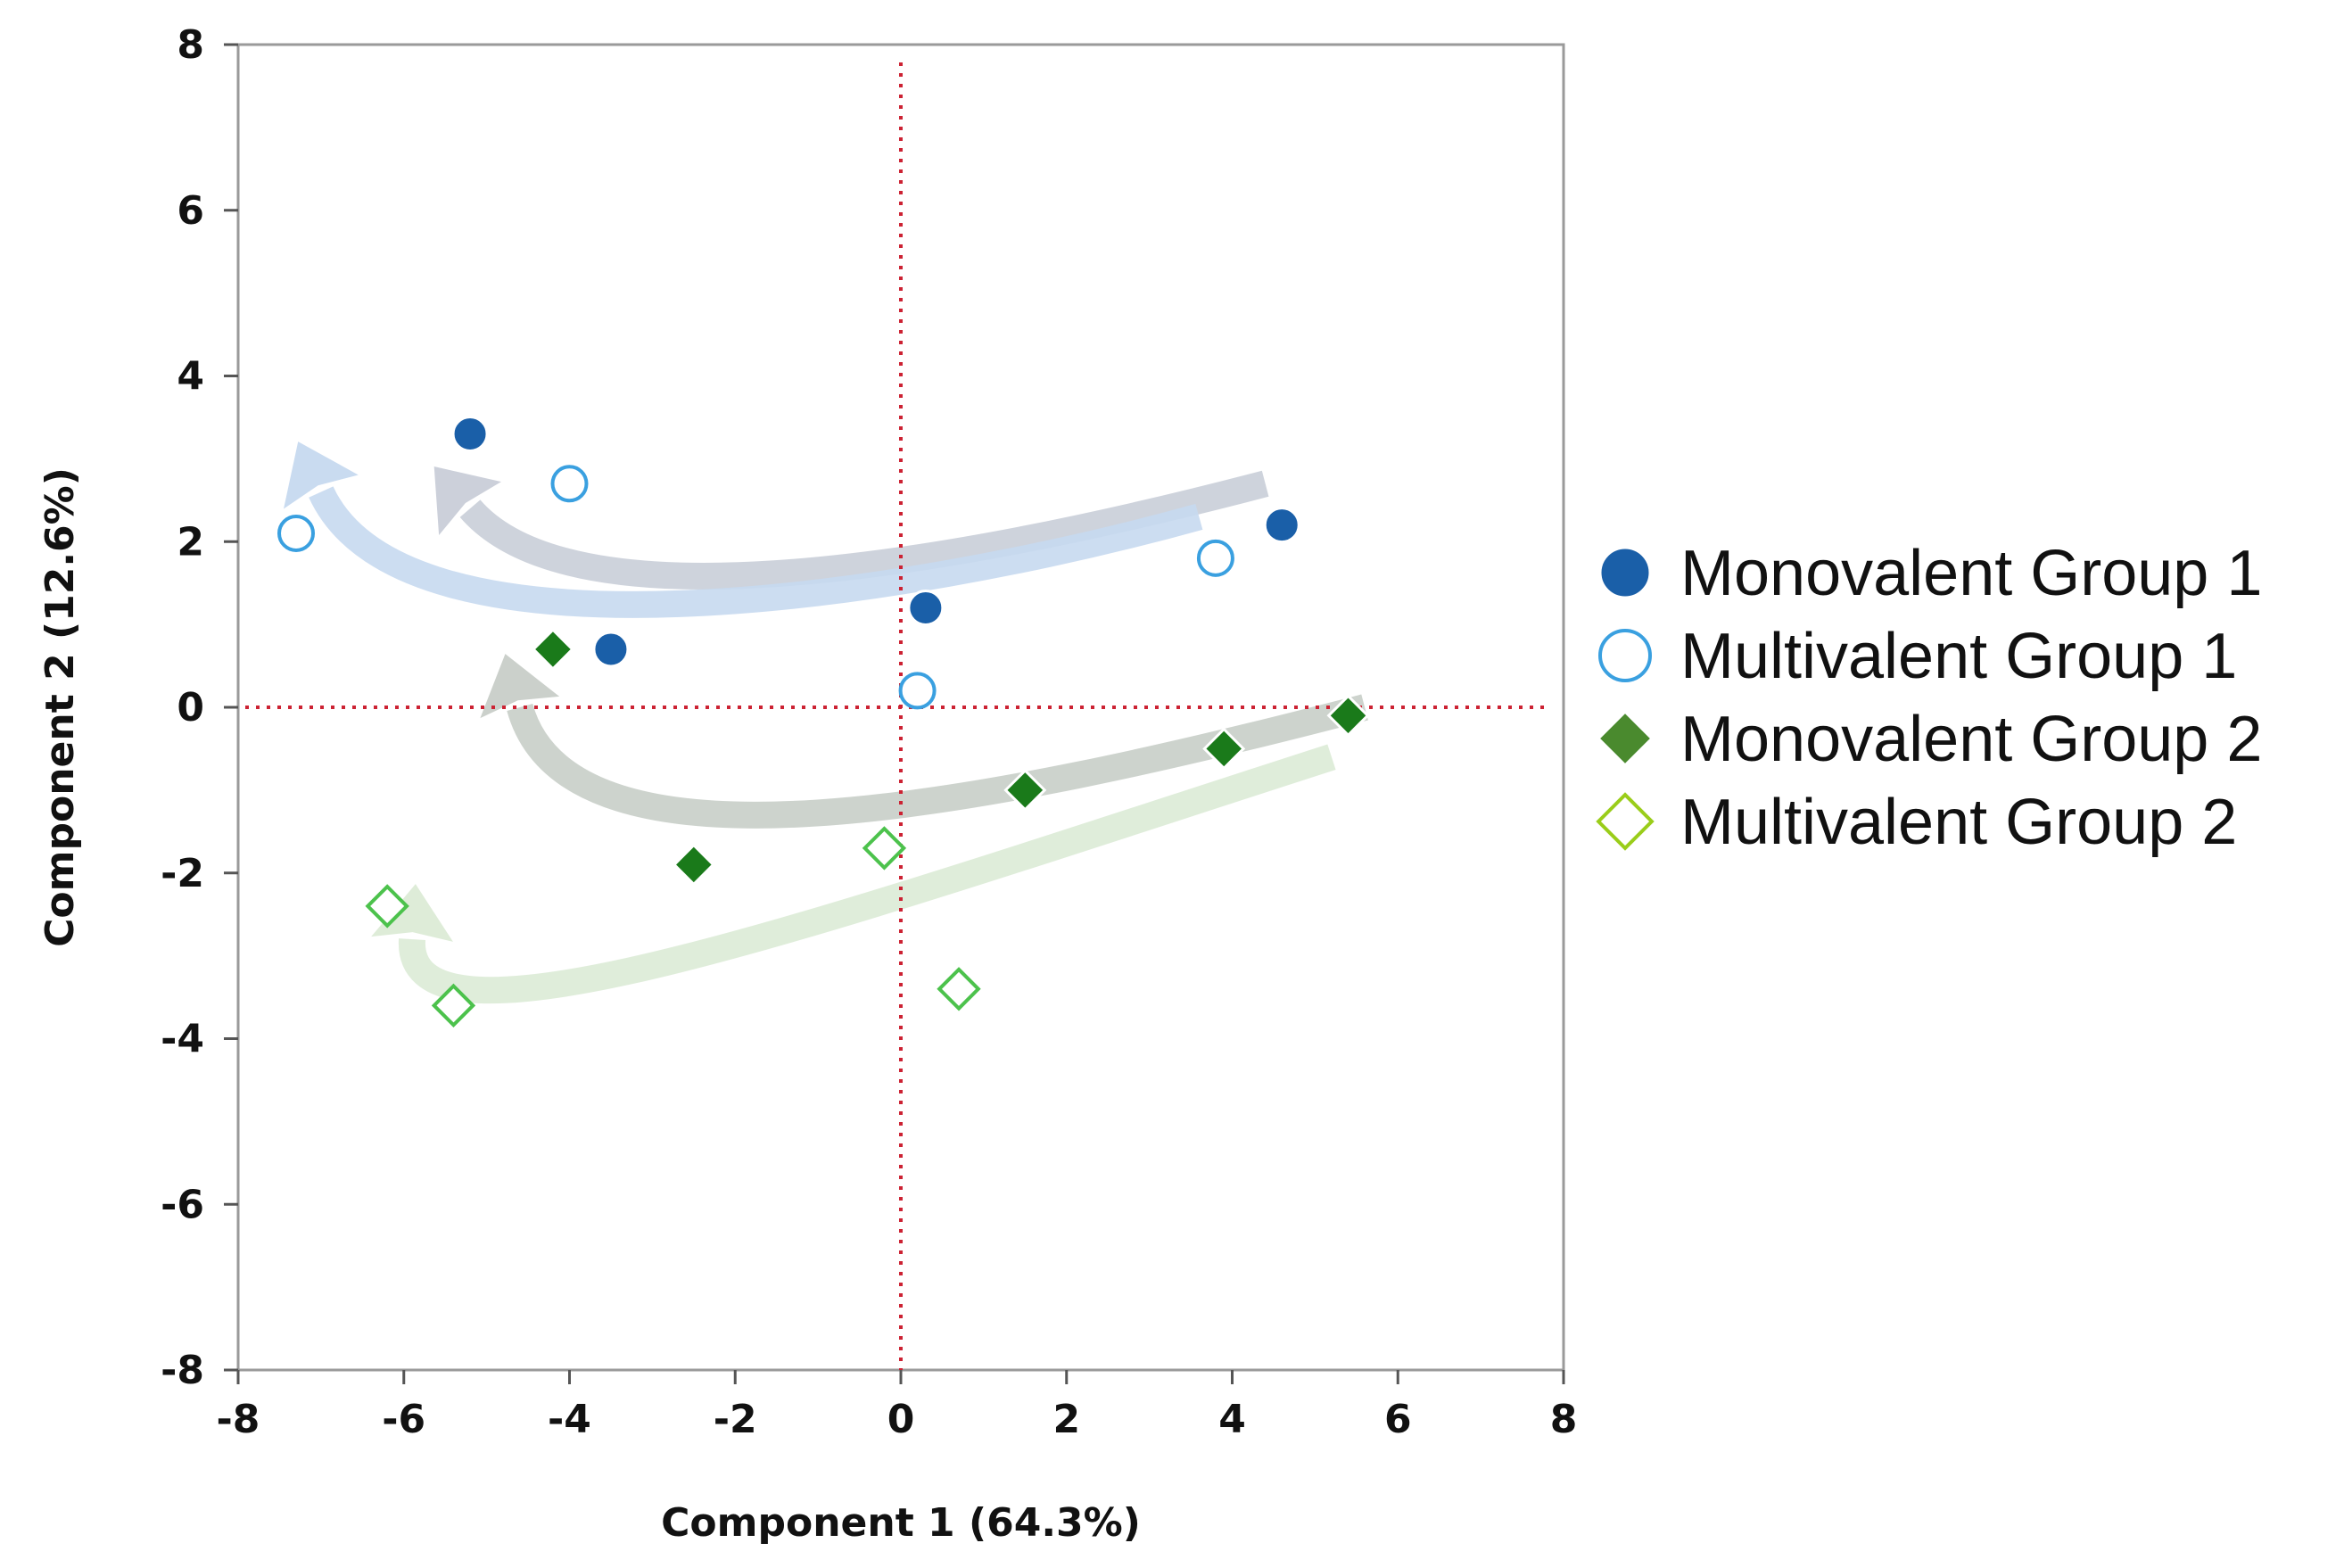 This screenshot has width=2344, height=1568. I want to click on x-tick-label: 0, so click(901, 1419).